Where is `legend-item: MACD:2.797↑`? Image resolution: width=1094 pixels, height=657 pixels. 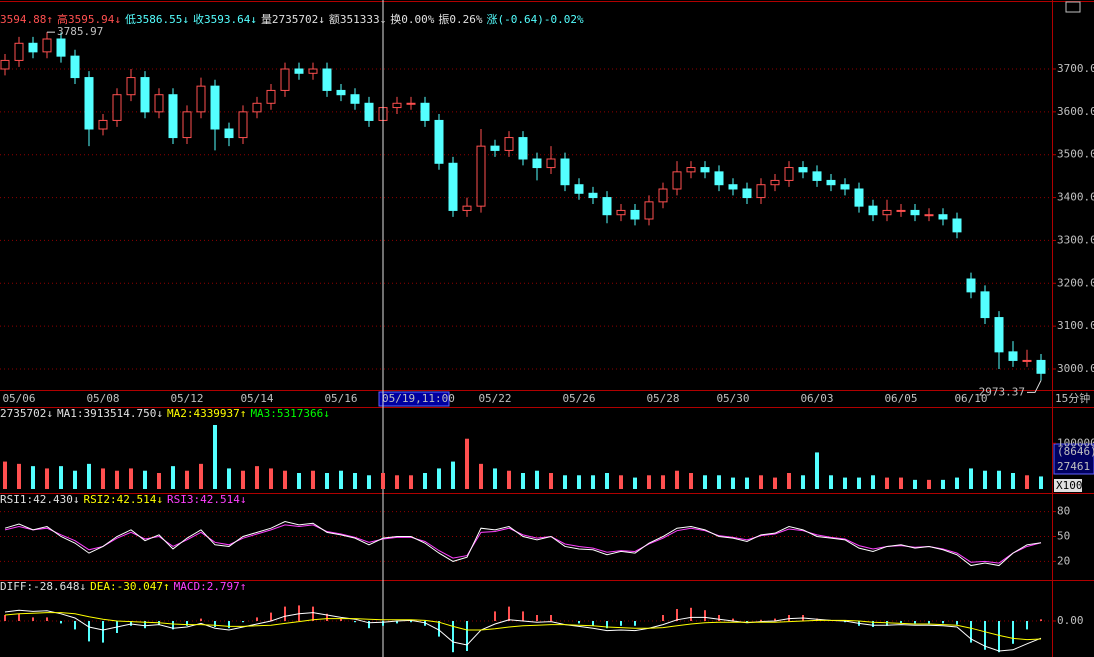
legend-item: MACD:2.797↑ is located at coordinates (210, 586).